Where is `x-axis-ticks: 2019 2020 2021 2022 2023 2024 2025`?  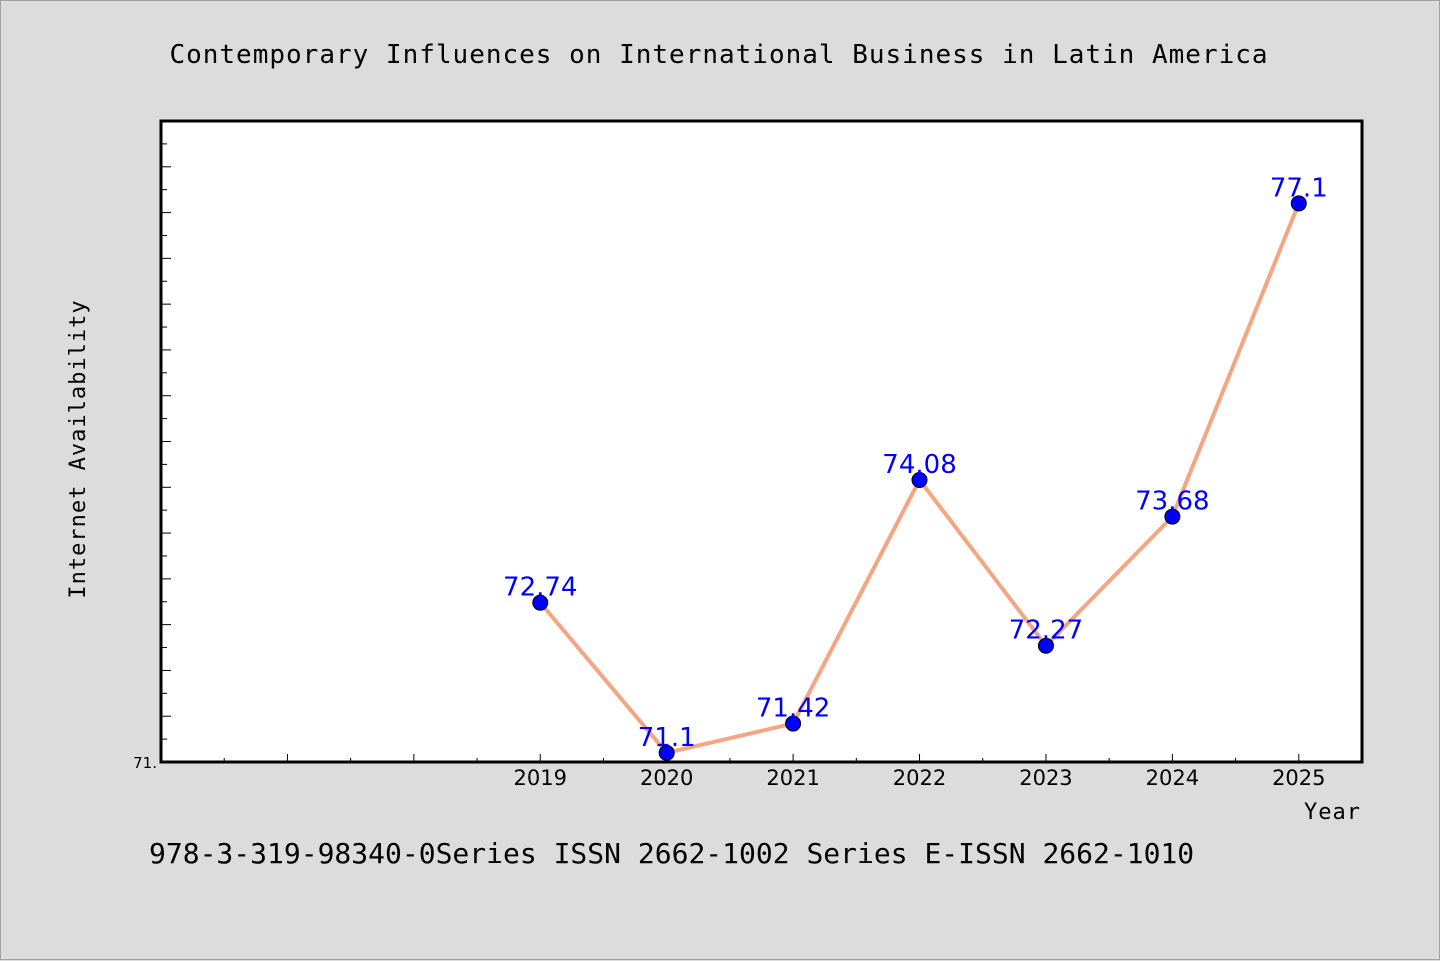 x-axis-ticks: 2019 2020 2021 2022 2023 2024 2025 is located at coordinates (761, 772).